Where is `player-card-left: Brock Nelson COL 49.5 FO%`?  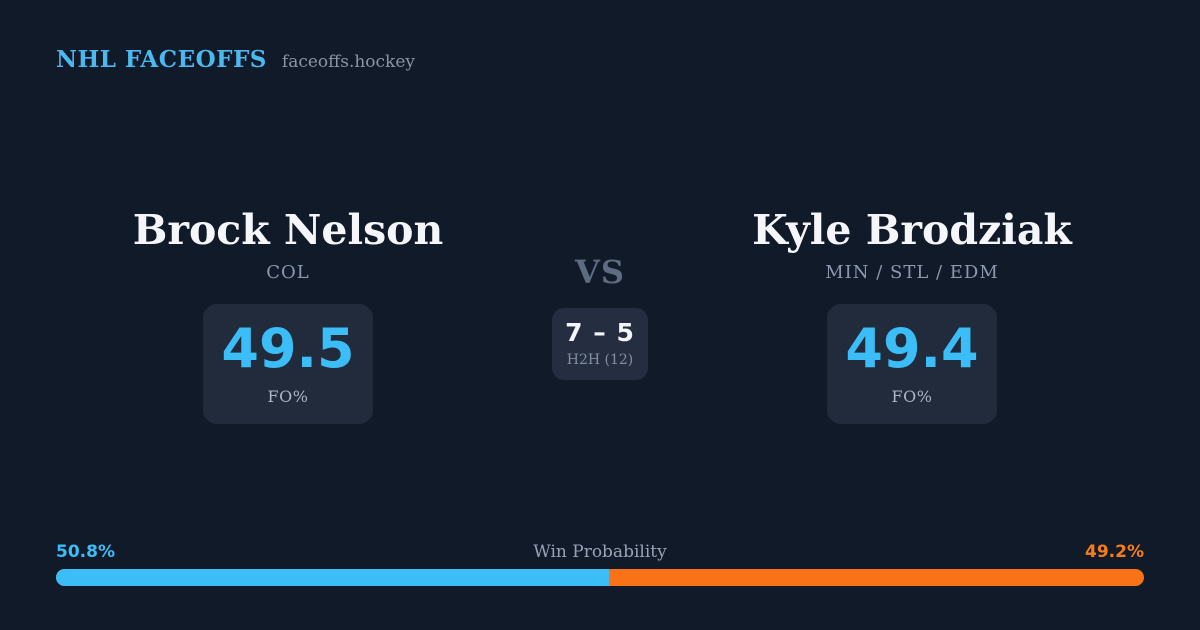
player-card-left: Brock Nelson COL 49.5 FO% is located at coordinates (288, 315).